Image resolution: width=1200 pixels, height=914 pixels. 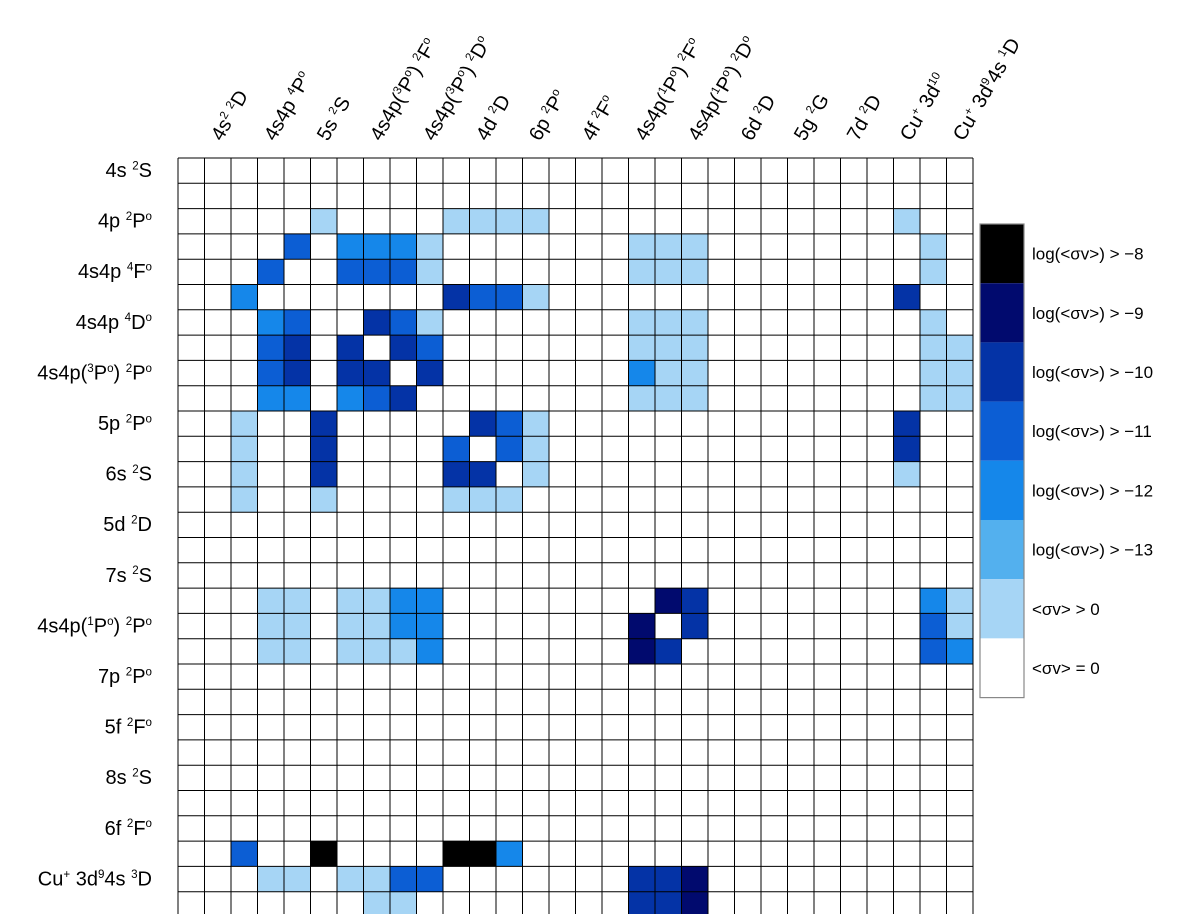 I want to click on legend-label: log(<σv>) > −9, so click(x=1088, y=313).